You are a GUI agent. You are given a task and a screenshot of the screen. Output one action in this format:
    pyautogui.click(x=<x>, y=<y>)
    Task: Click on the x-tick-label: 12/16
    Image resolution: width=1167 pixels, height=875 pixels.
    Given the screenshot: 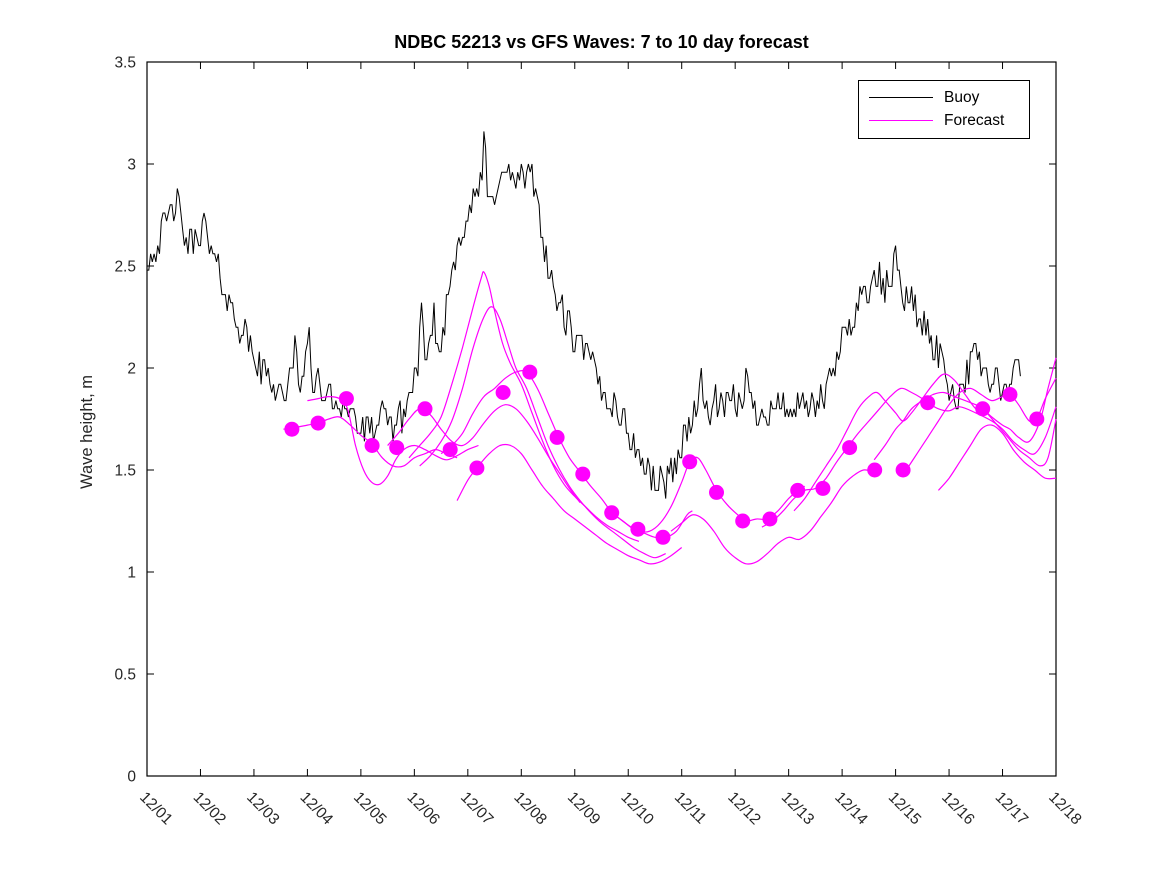 What is the action you would take?
    pyautogui.click(x=957, y=808)
    